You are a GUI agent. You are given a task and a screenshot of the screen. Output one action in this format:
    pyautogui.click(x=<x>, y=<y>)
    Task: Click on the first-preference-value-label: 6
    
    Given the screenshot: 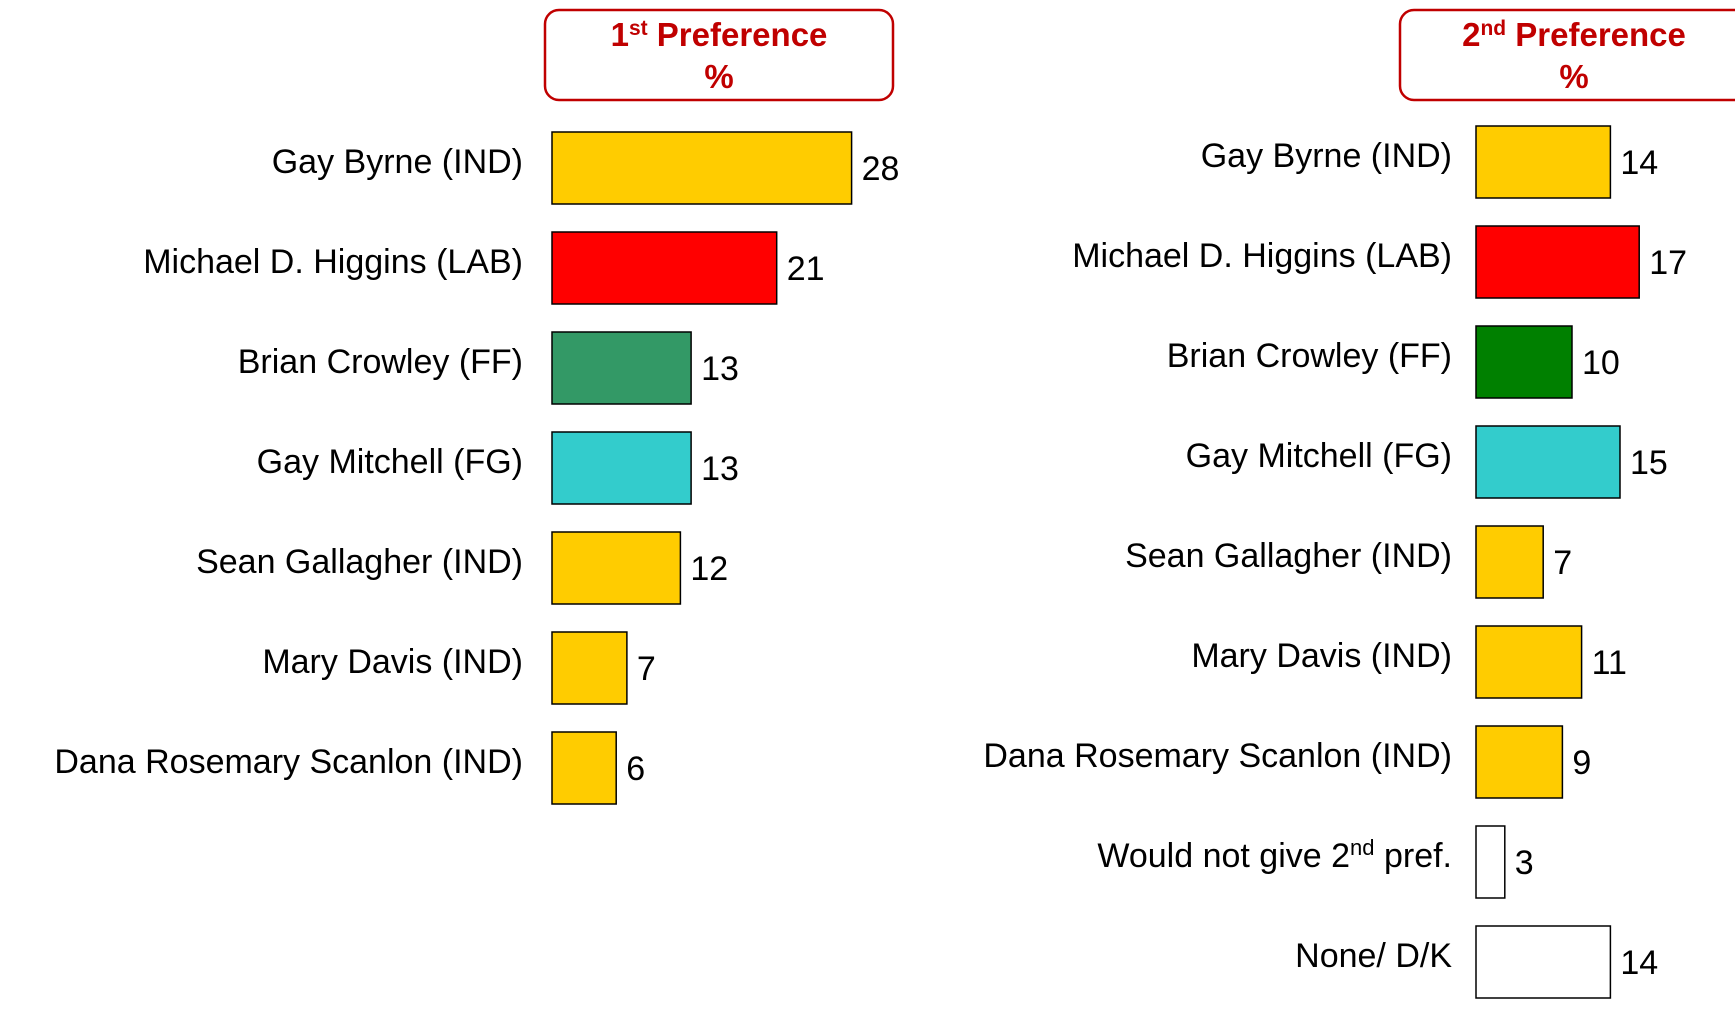 What is the action you would take?
    pyautogui.click(x=635, y=769)
    